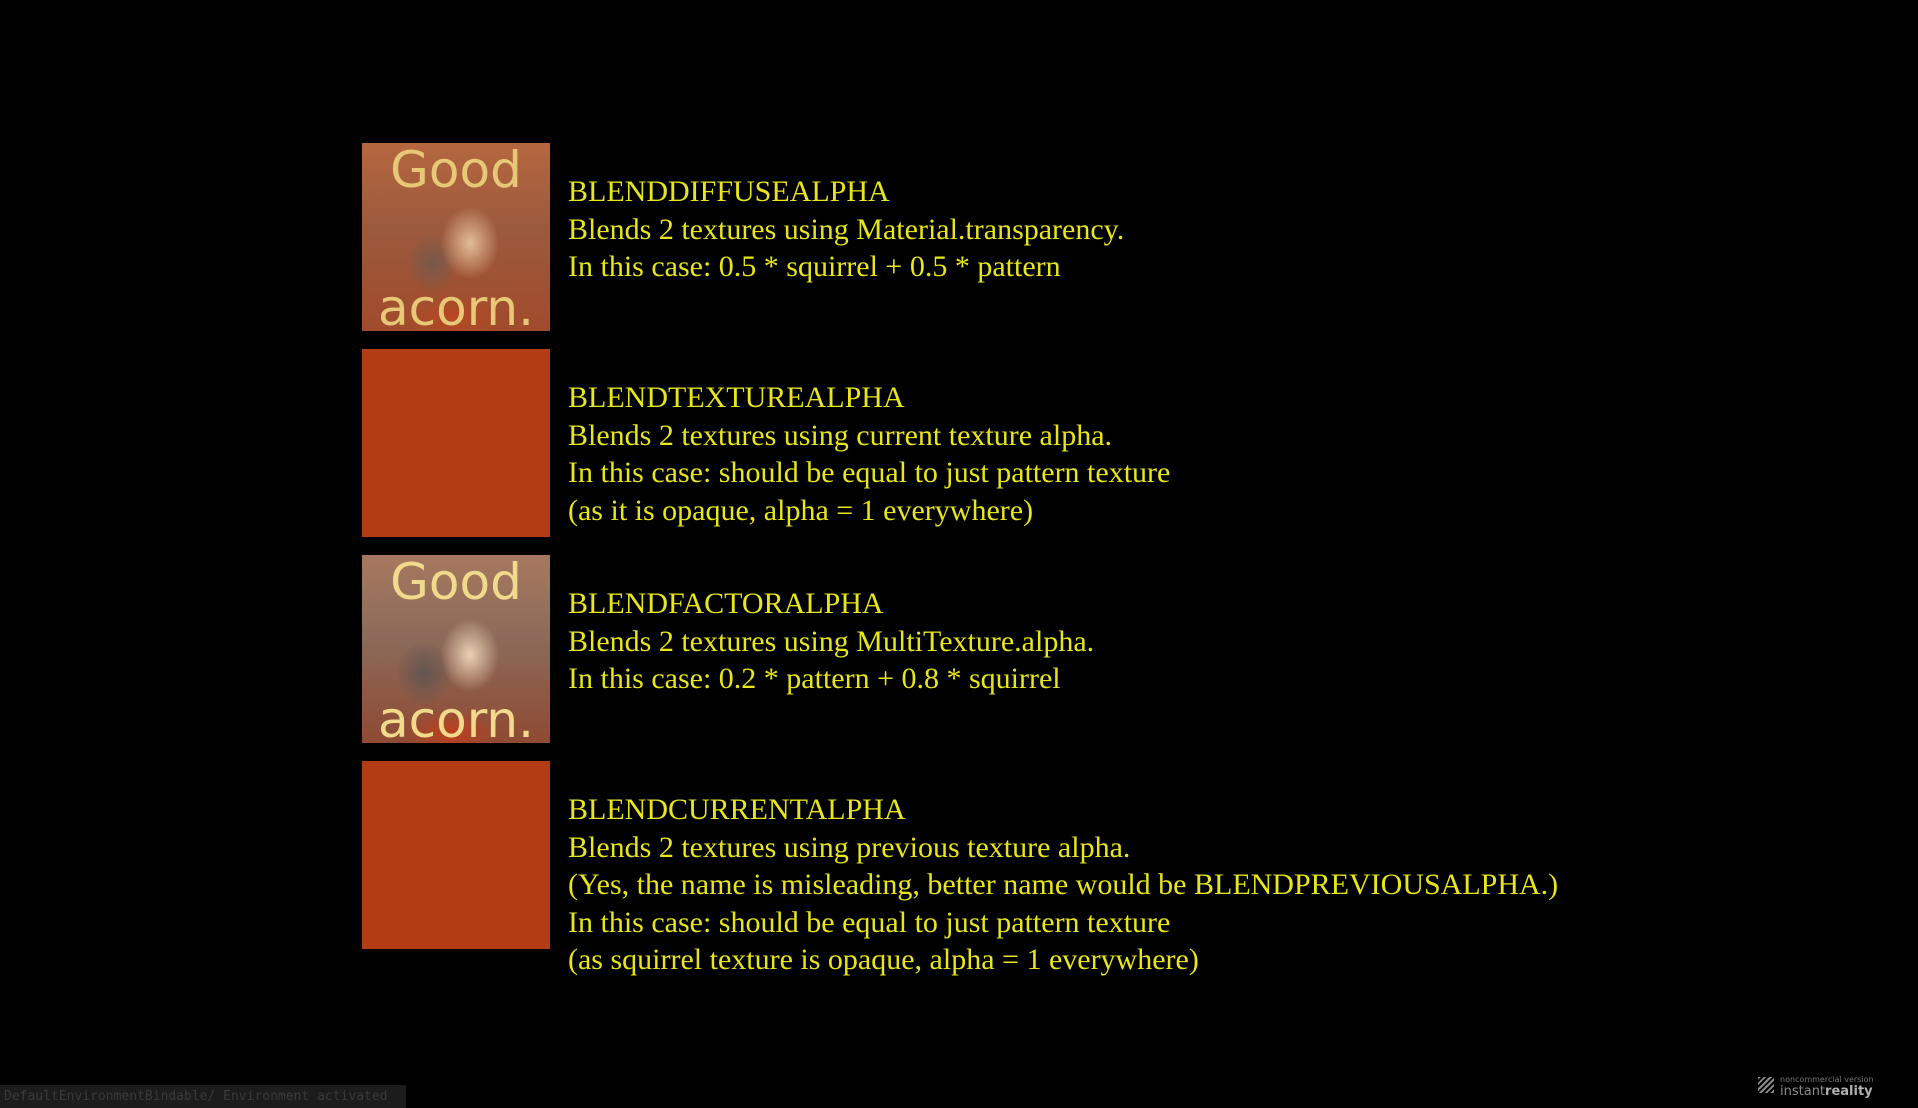 The height and width of the screenshot is (1108, 1918). What do you see at coordinates (729, 191) in the screenshot?
I see `caption-title: BLENDDIFFUSEALPHA` at bounding box center [729, 191].